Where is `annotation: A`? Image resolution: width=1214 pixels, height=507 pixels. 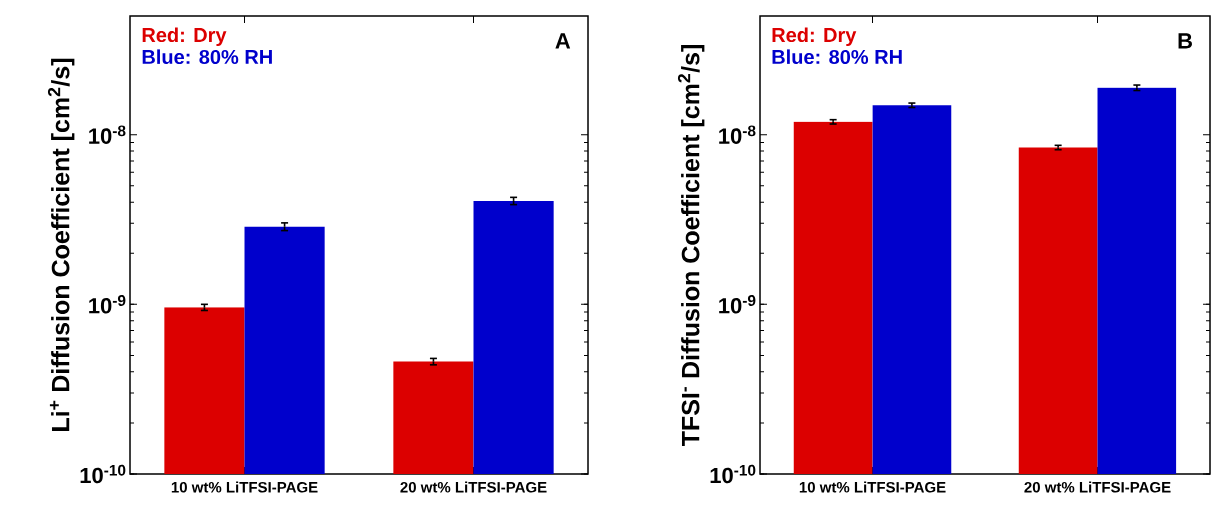
annotation: A is located at coordinates (563, 41).